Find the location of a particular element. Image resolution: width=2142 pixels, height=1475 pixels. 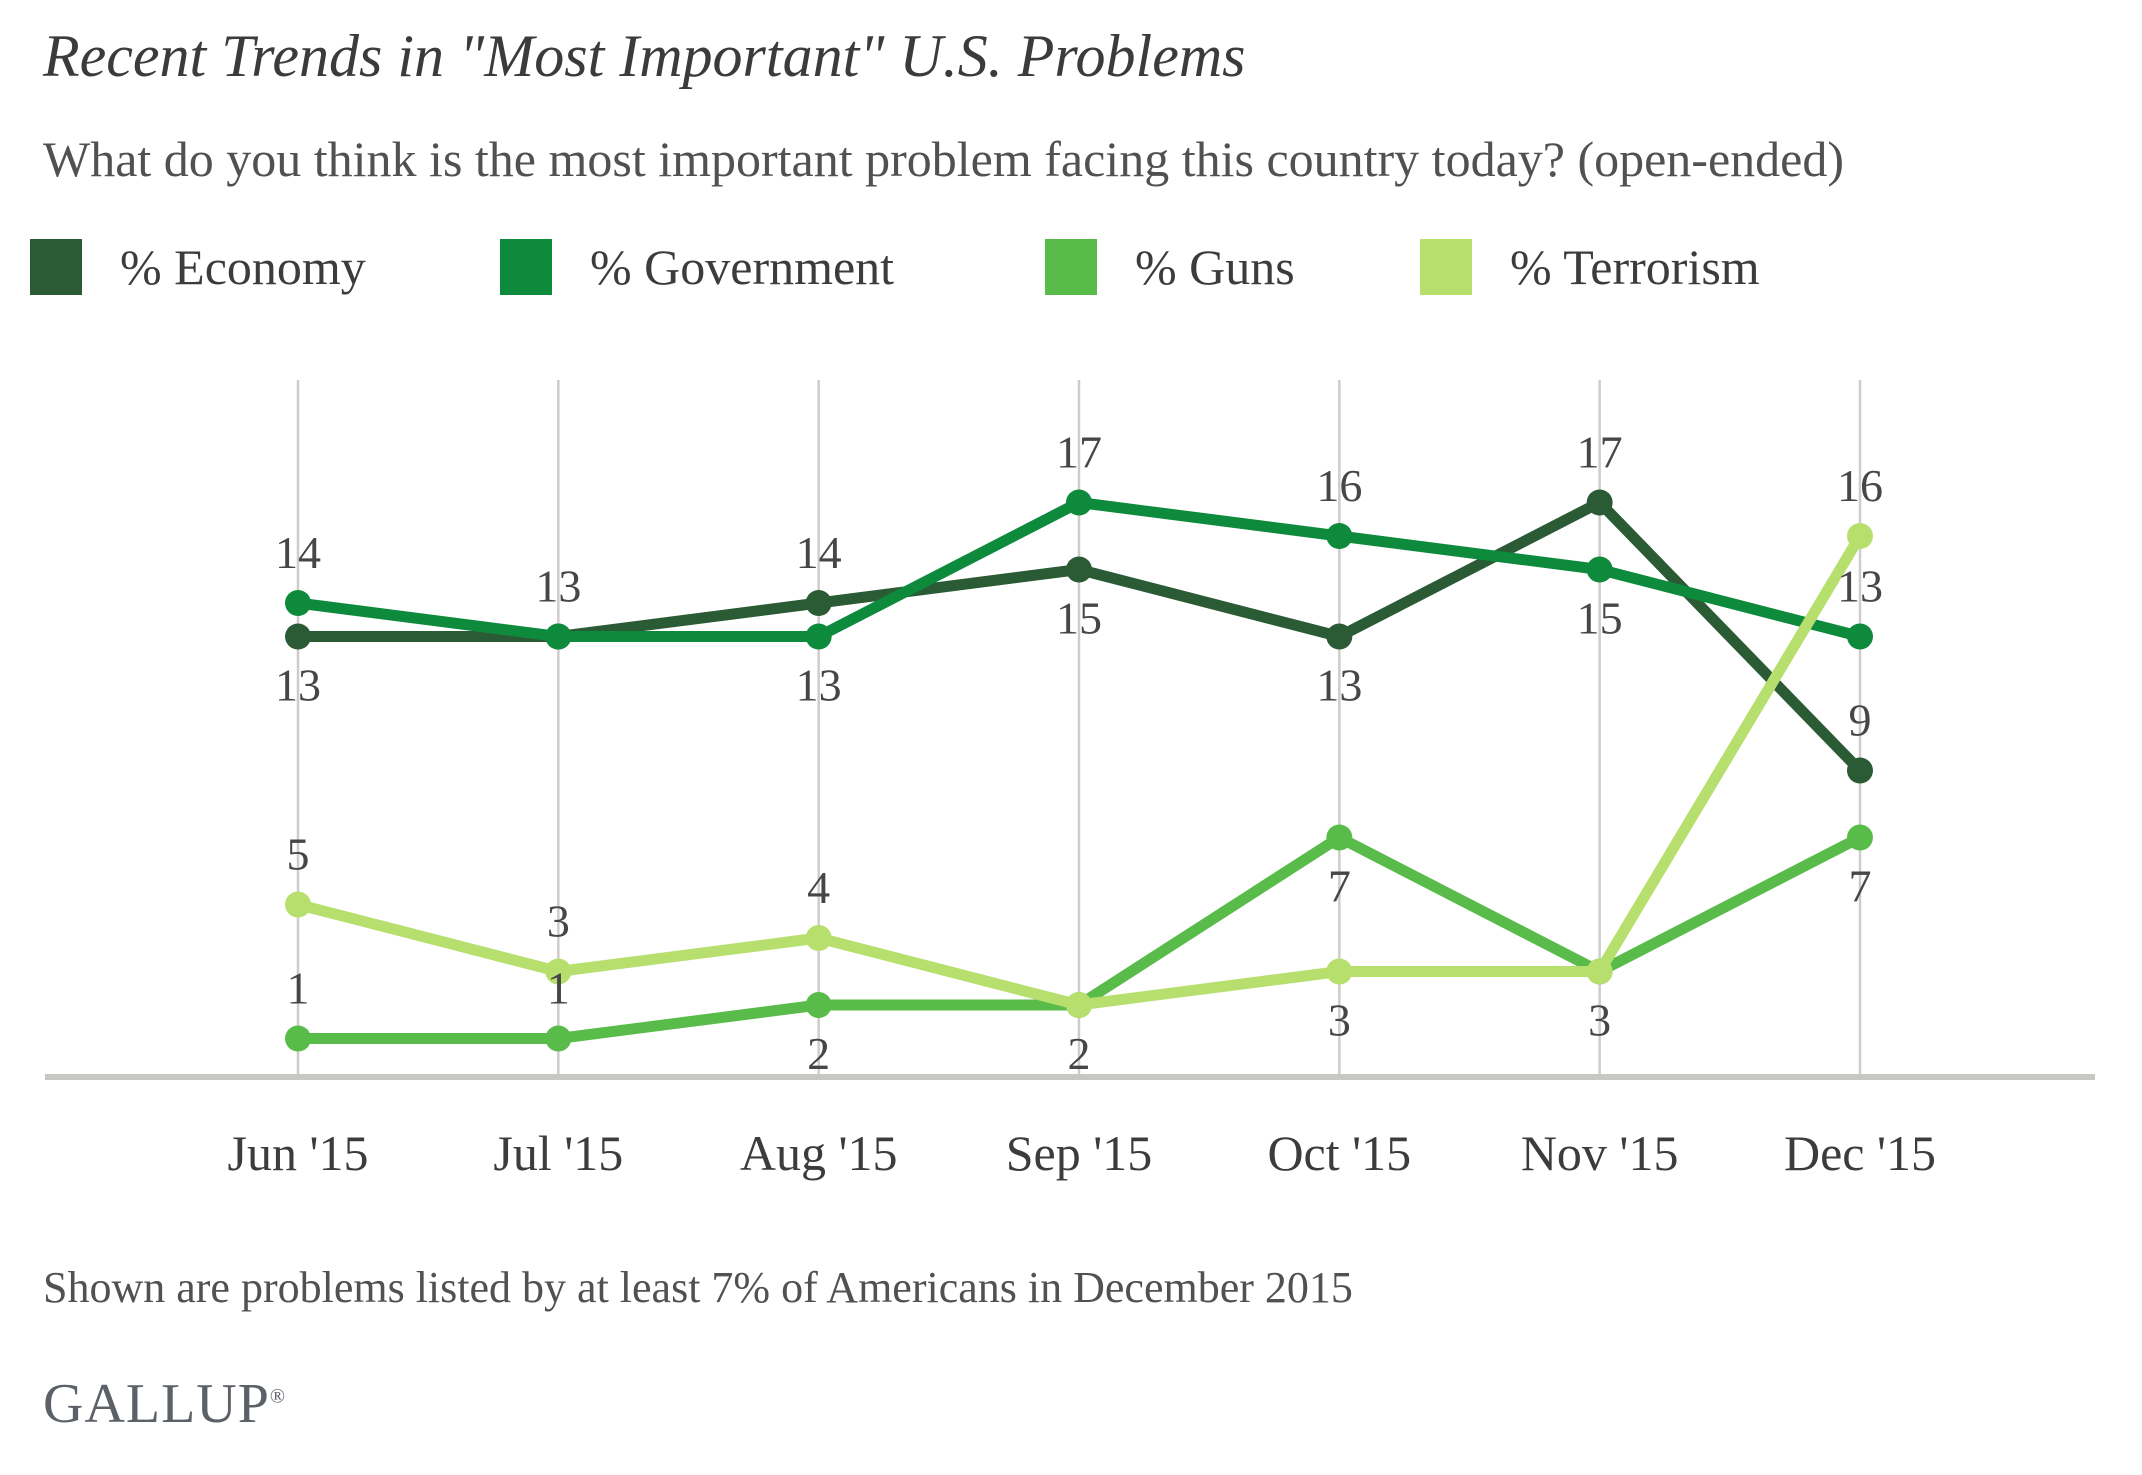

legend-item-label: % Economy is located at coordinates (243, 267).